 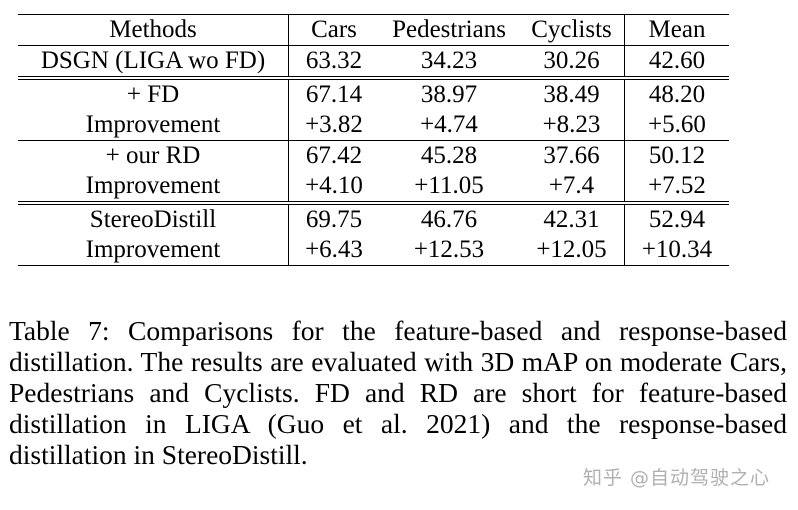 What do you see at coordinates (676, 30) in the screenshot?
I see `header-mean: Mean` at bounding box center [676, 30].